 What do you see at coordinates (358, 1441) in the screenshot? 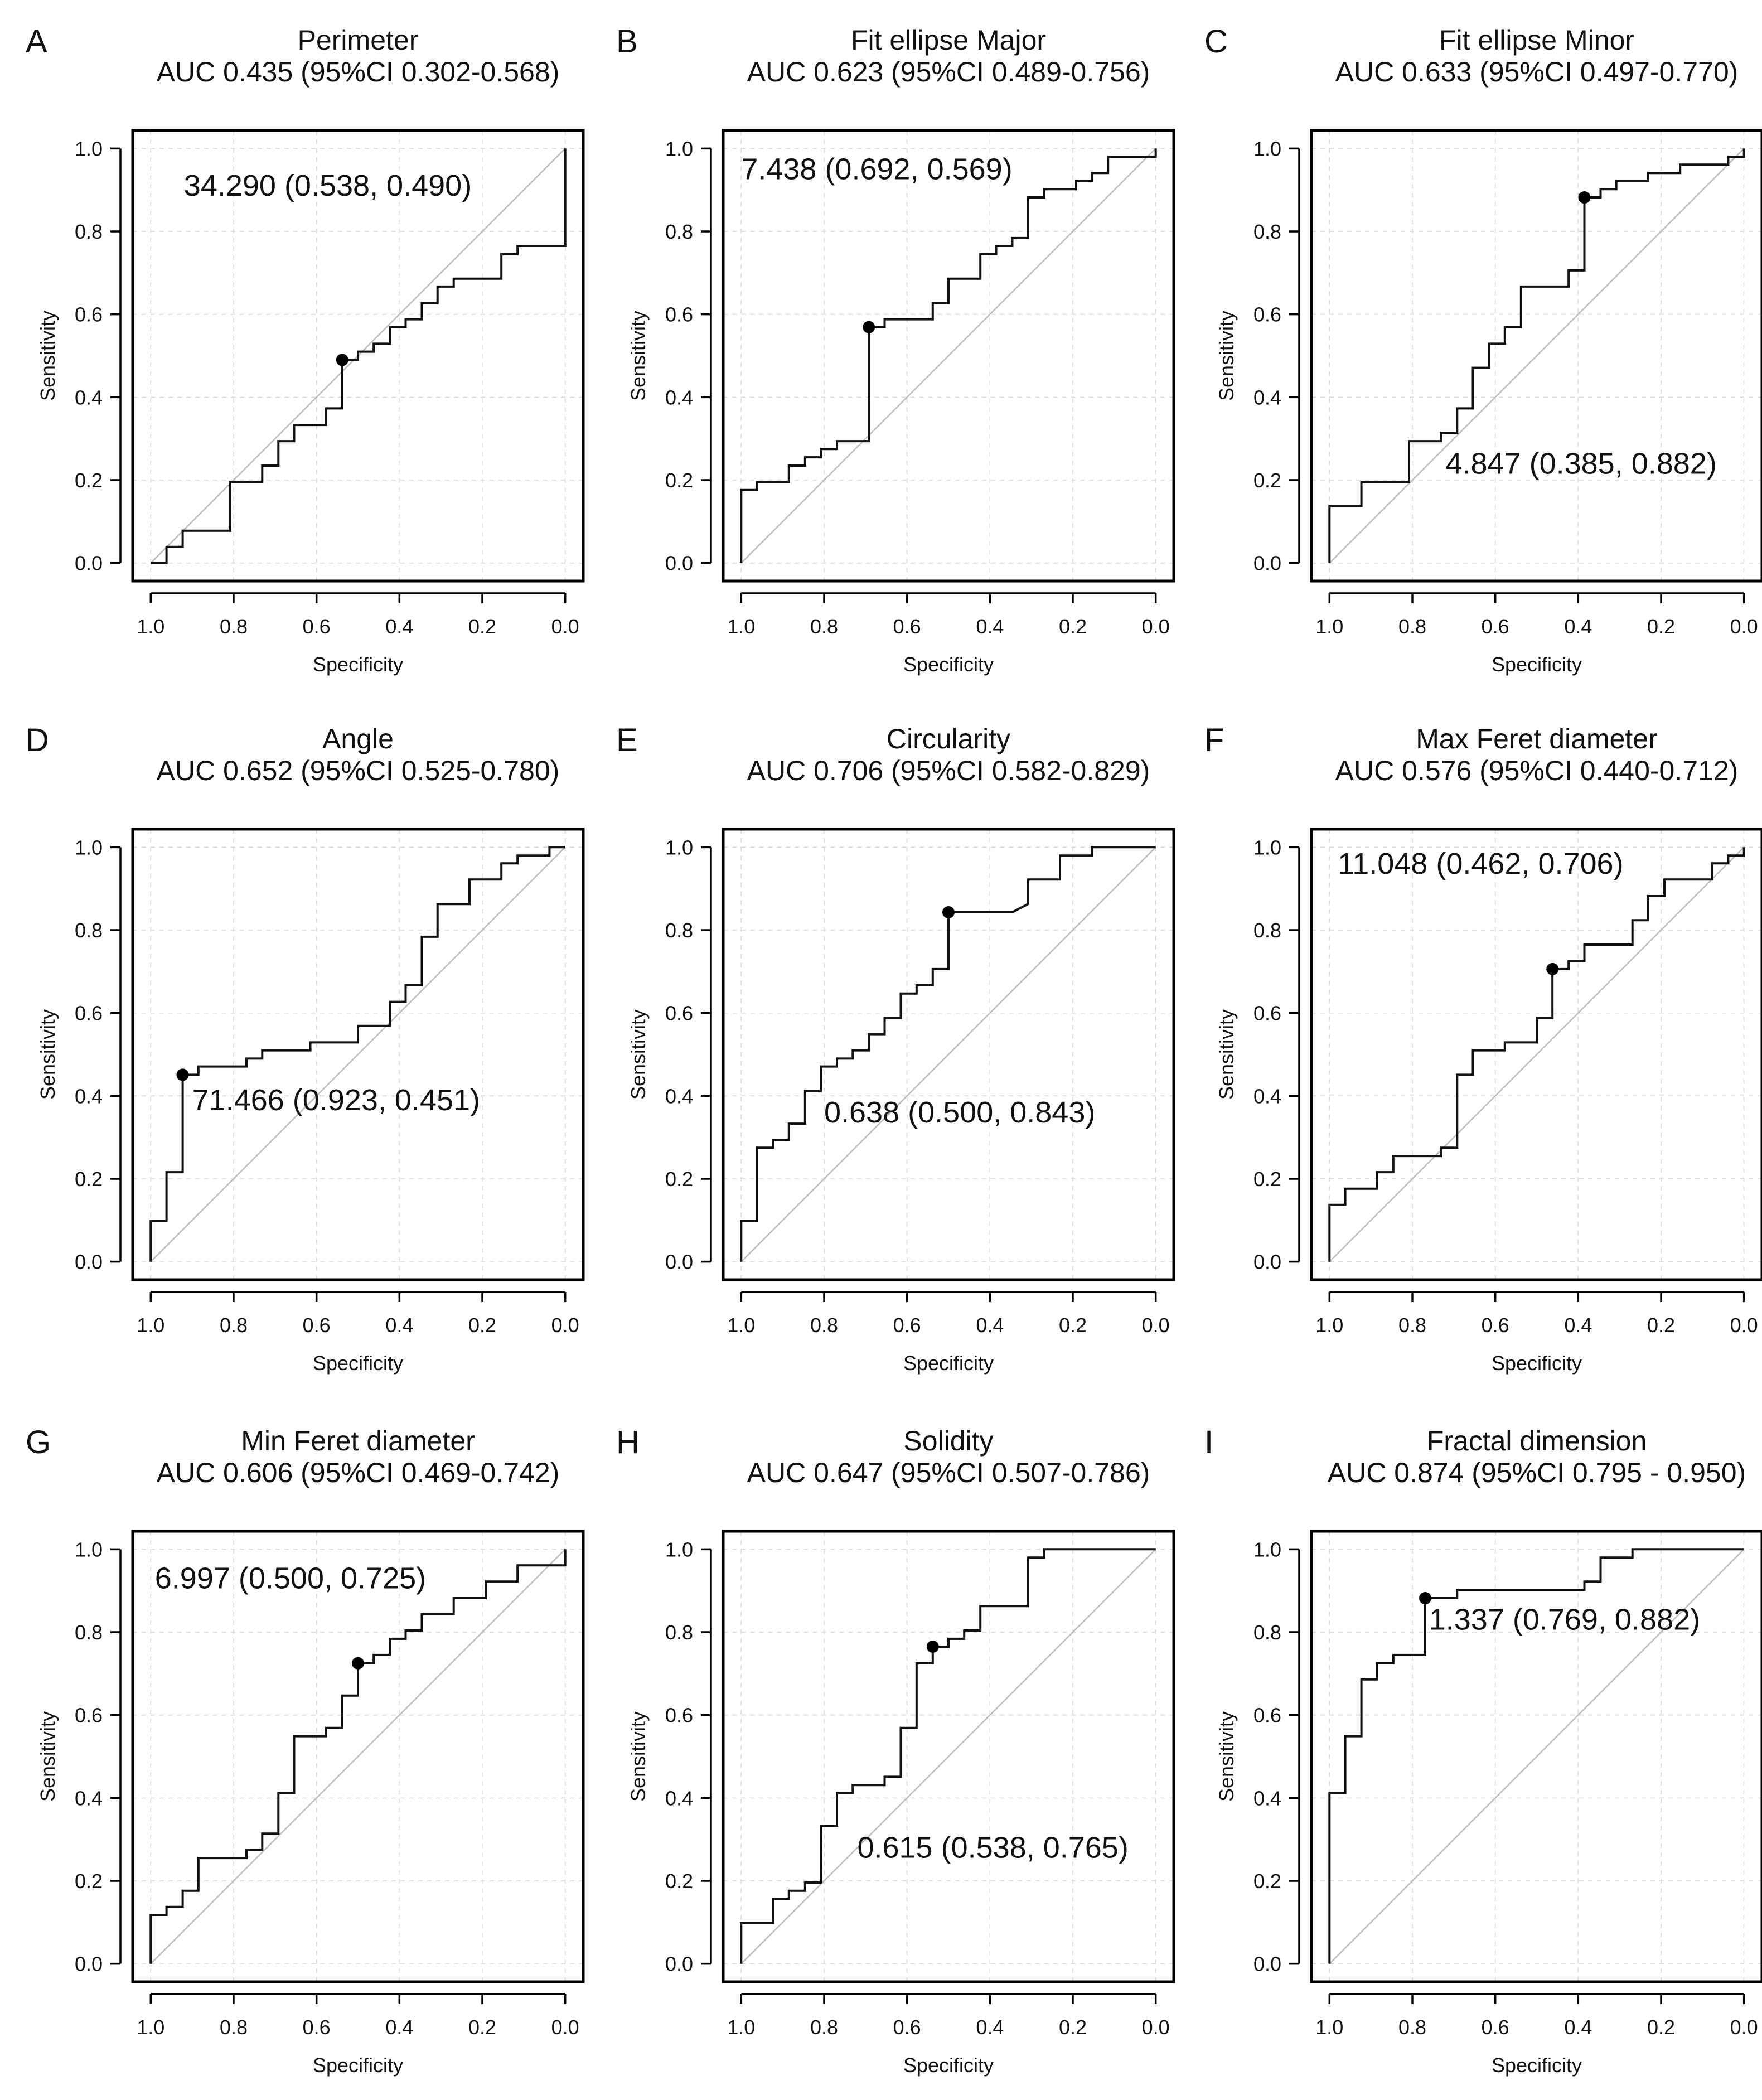
I see `chart-title: Min Feret diameter` at bounding box center [358, 1441].